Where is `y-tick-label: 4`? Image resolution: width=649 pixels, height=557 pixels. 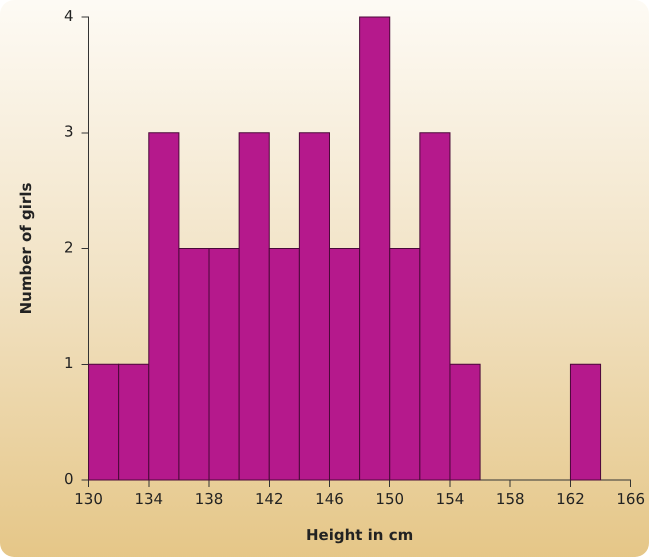 y-tick-label: 4 is located at coordinates (69, 15).